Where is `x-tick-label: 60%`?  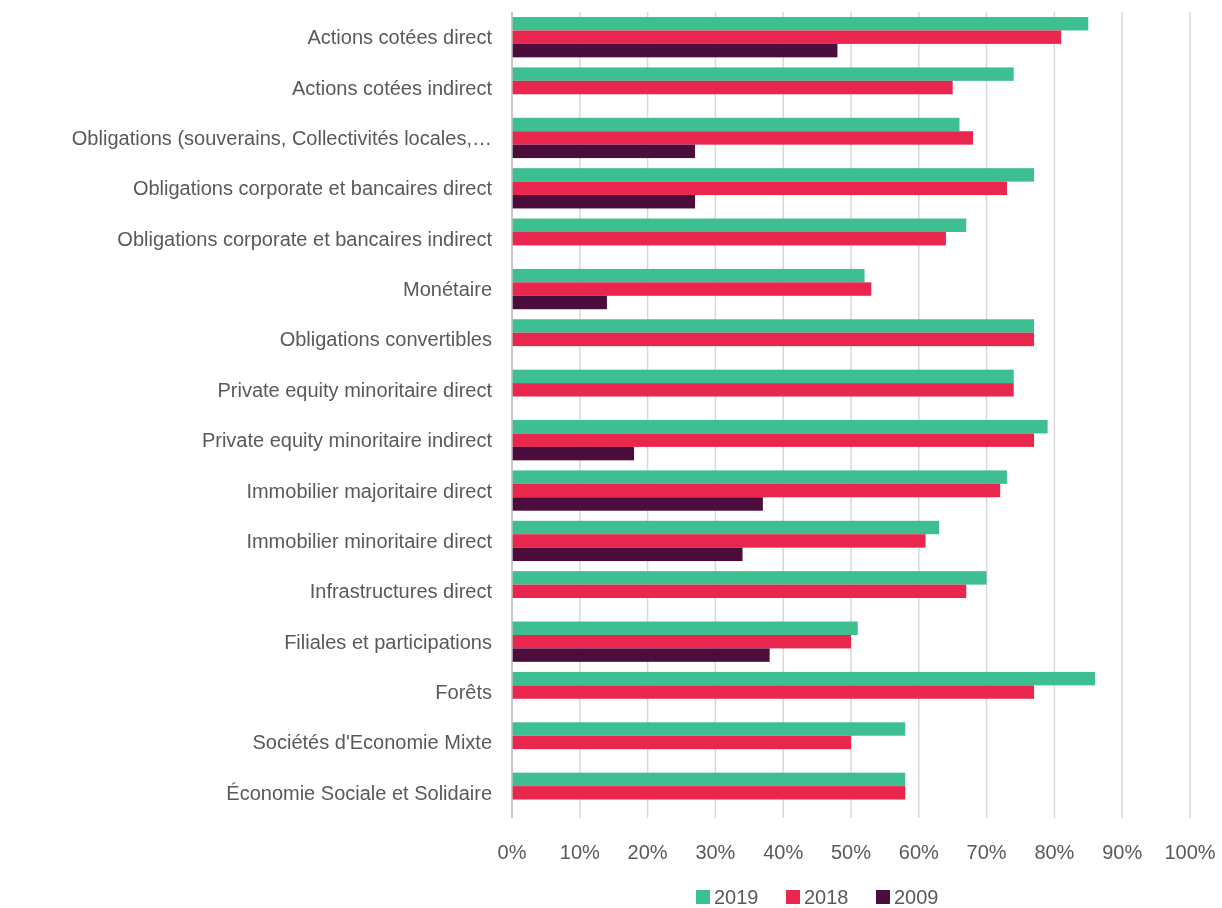 x-tick-label: 60% is located at coordinates (919, 852).